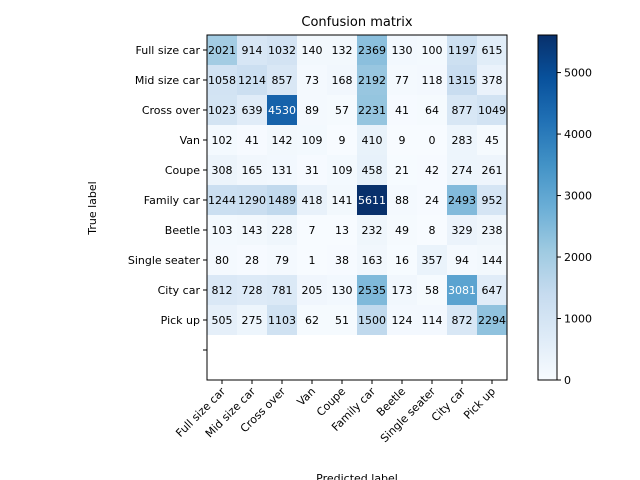 The image size is (640, 480). What do you see at coordinates (372, 110) in the screenshot?
I see `cell-label: 2231` at bounding box center [372, 110].